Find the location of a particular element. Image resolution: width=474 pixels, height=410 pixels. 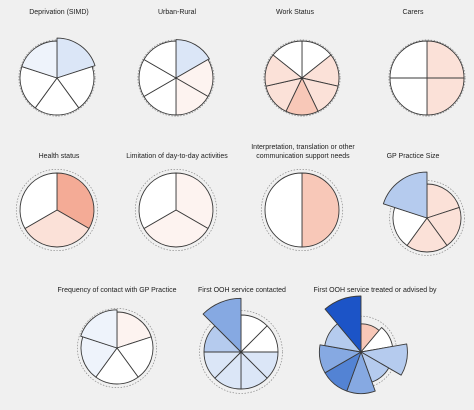

chart-title: Limitation of day-to-day activities is located at coordinates (177, 156).